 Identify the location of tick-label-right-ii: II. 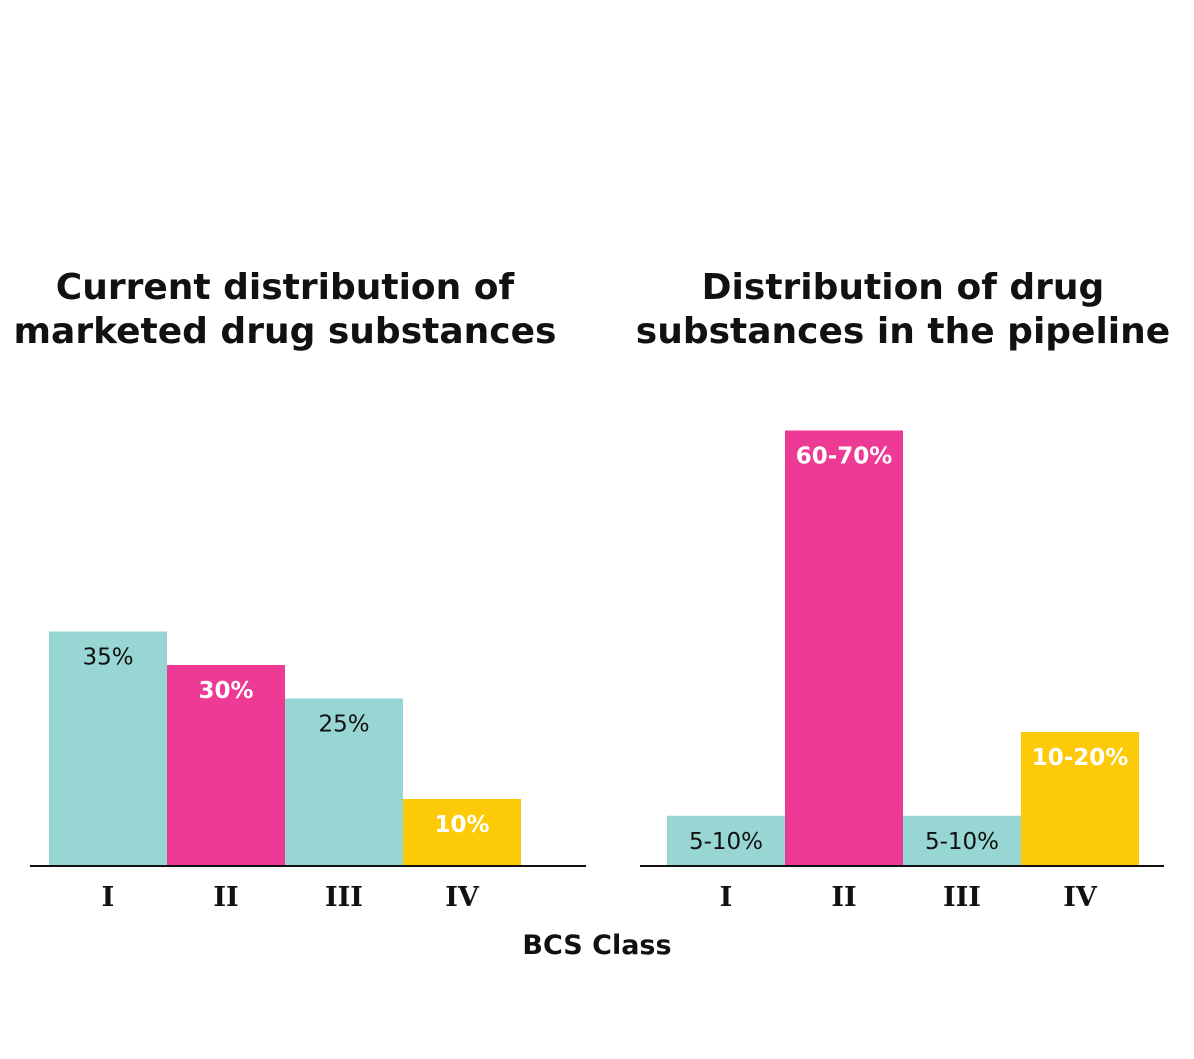
(843, 897).